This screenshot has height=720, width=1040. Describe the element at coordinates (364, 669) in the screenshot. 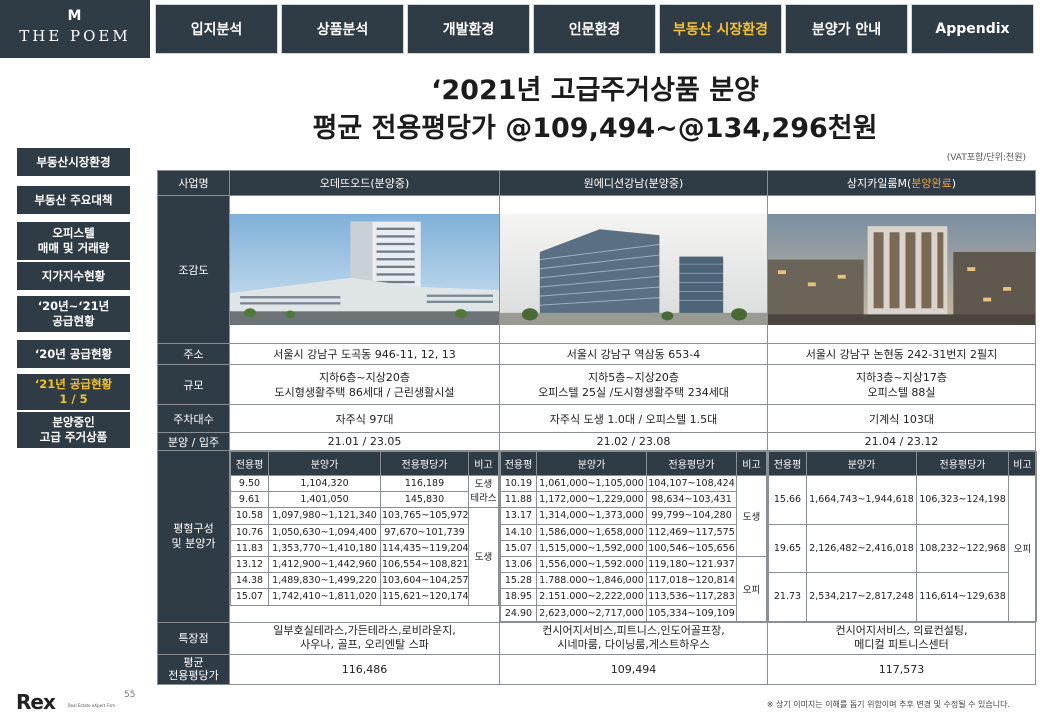

I see `project-1-avg: 116,486` at that location.